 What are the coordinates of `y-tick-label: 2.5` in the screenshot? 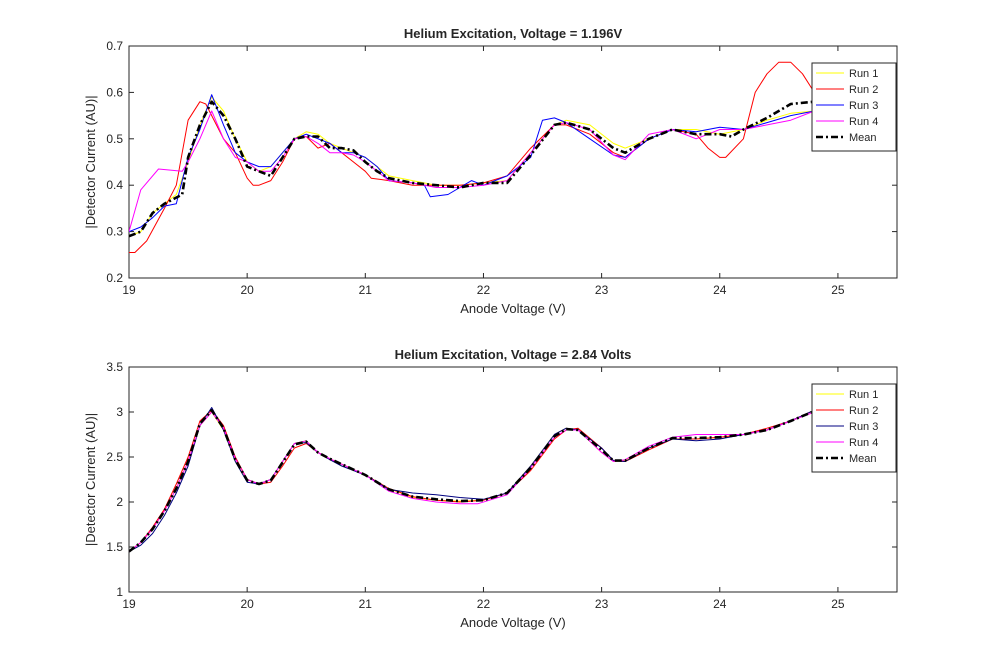 It's located at (114, 457).